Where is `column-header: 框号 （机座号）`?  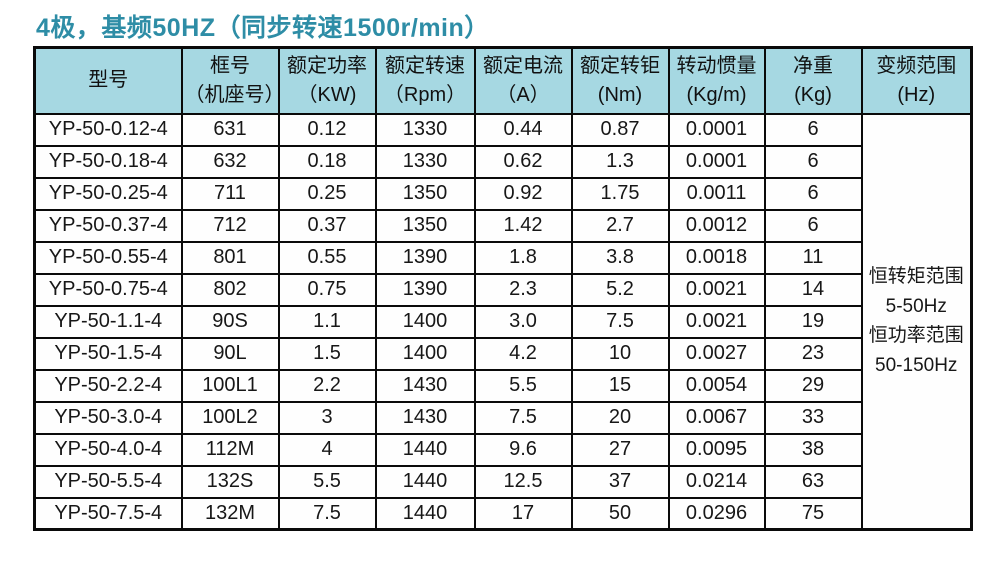 column-header: 框号 （机座号） is located at coordinates (230, 80).